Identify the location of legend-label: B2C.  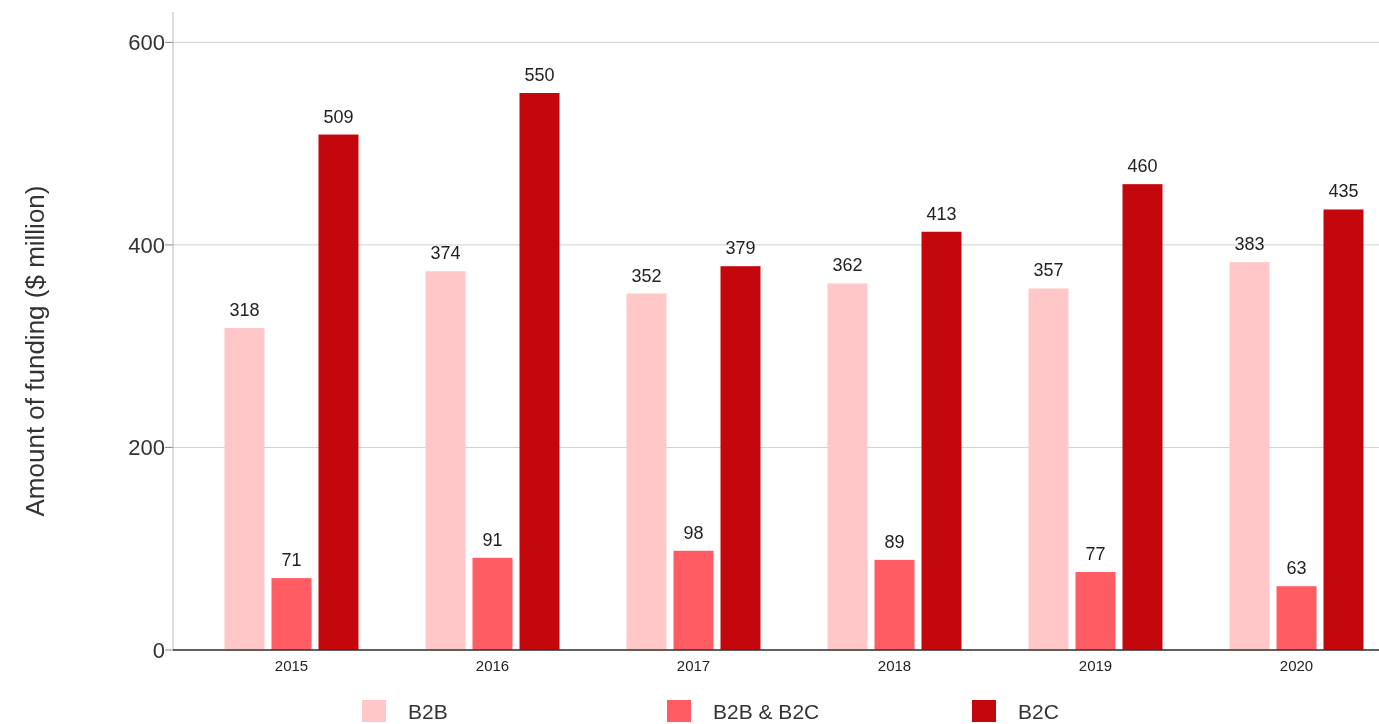
(1038, 711).